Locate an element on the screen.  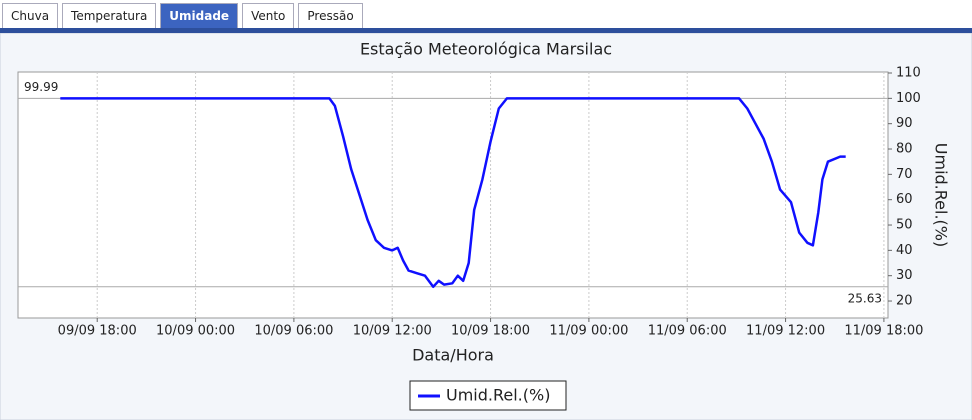
legend-label: Umid.Rel.(%) is located at coordinates (498, 395).